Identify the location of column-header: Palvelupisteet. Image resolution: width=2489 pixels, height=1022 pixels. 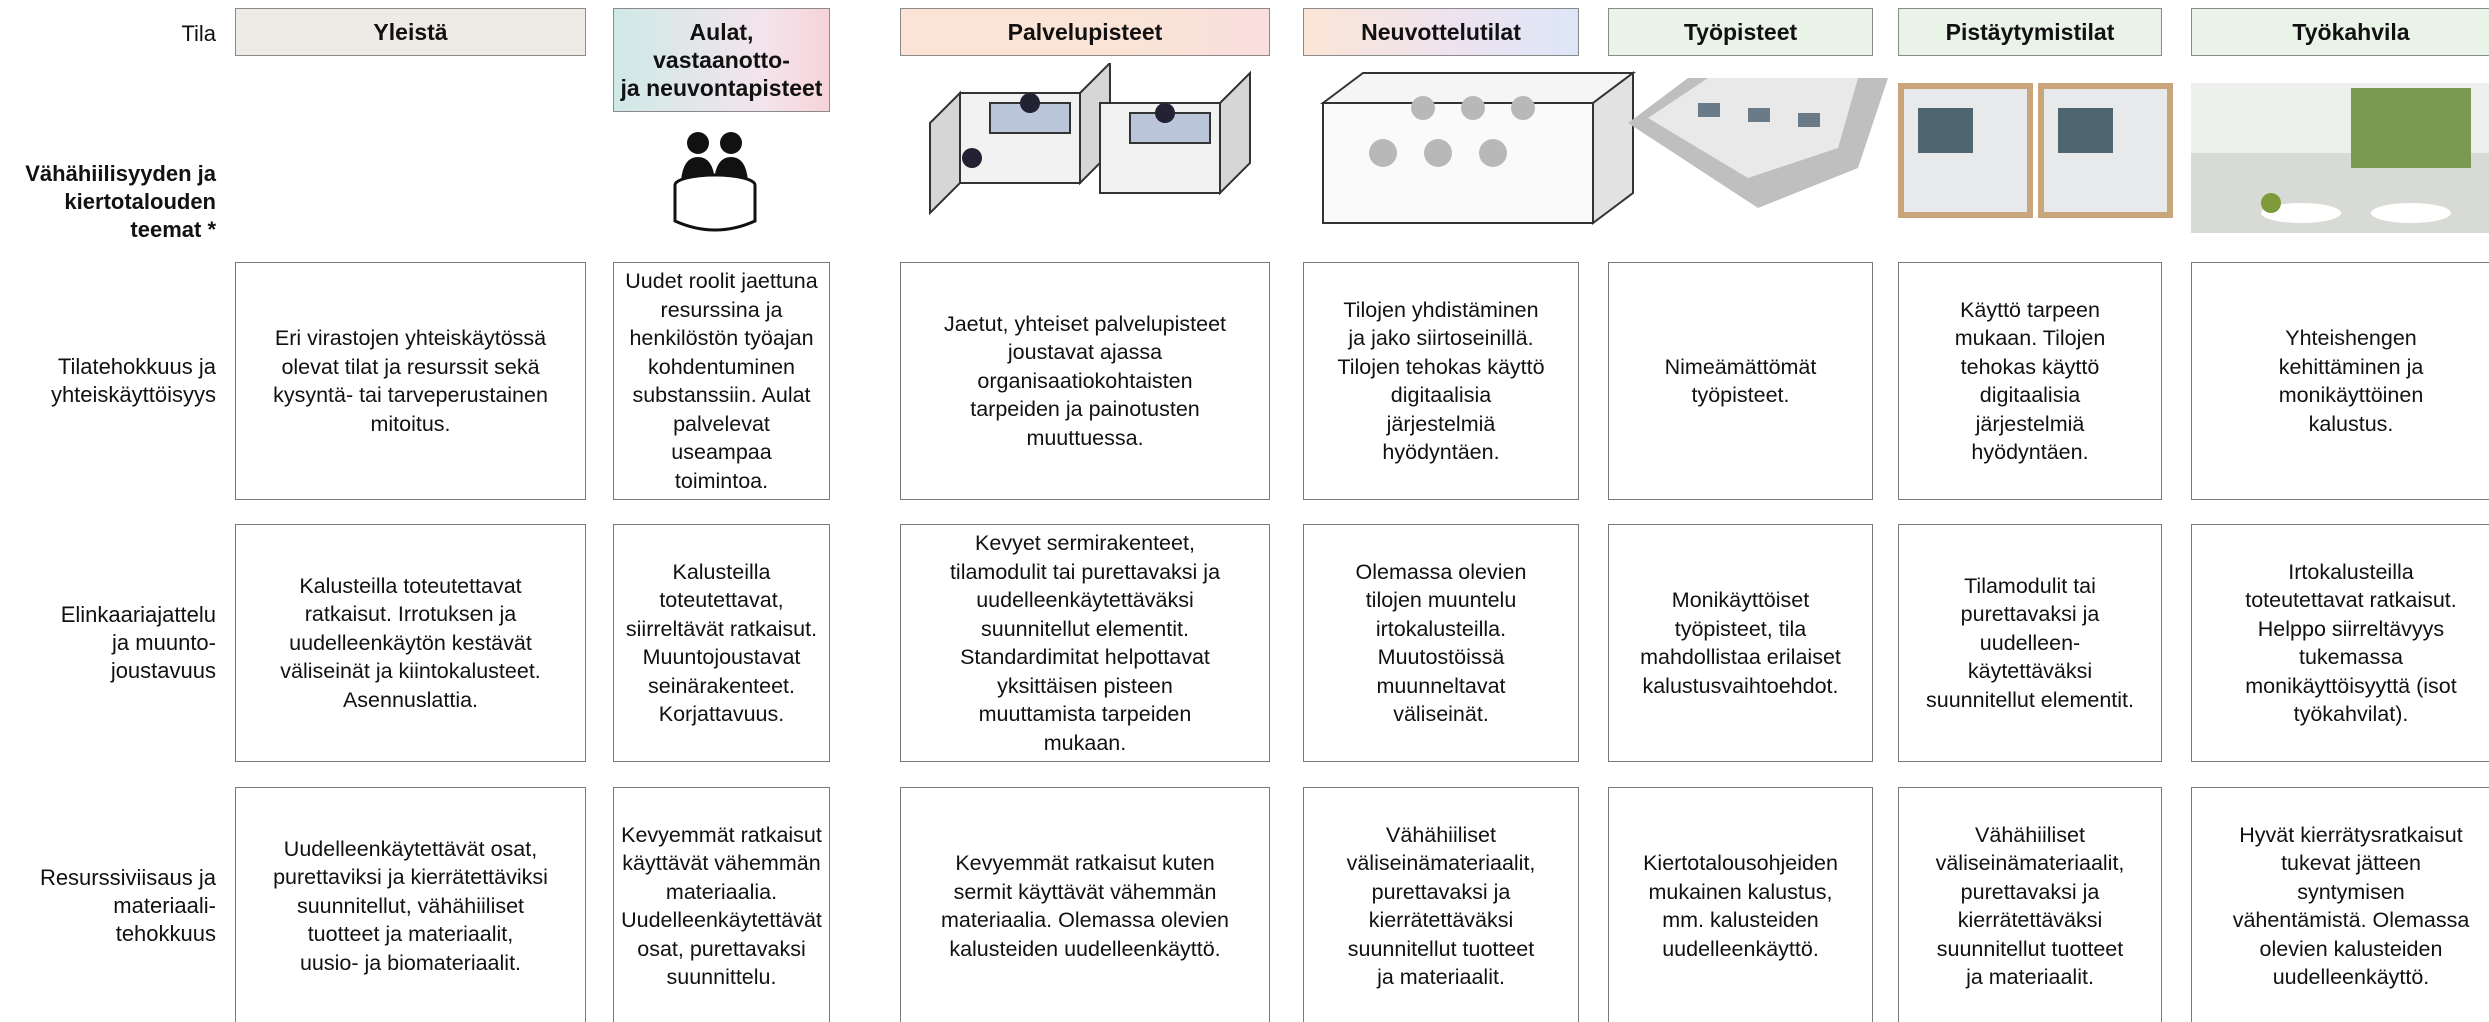
(1085, 32).